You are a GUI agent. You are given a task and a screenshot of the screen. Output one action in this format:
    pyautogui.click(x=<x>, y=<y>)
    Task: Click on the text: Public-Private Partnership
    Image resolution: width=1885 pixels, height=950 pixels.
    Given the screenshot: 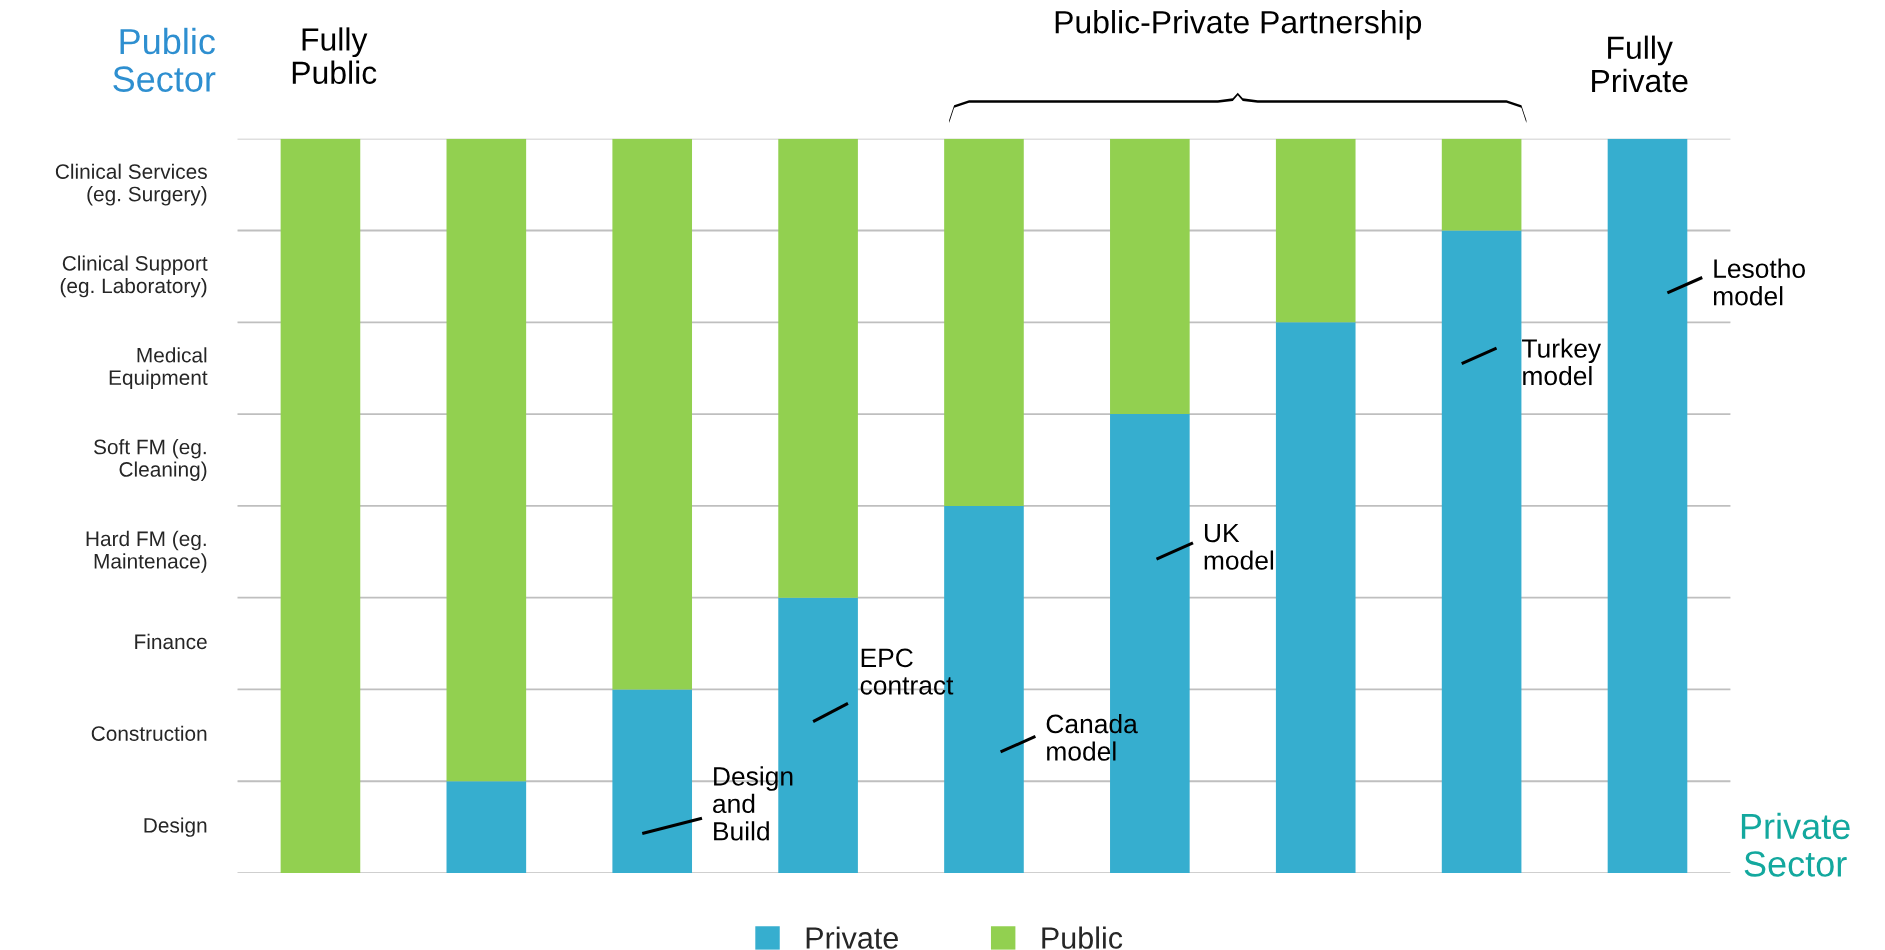 What is the action you would take?
    pyautogui.click(x=1238, y=24)
    